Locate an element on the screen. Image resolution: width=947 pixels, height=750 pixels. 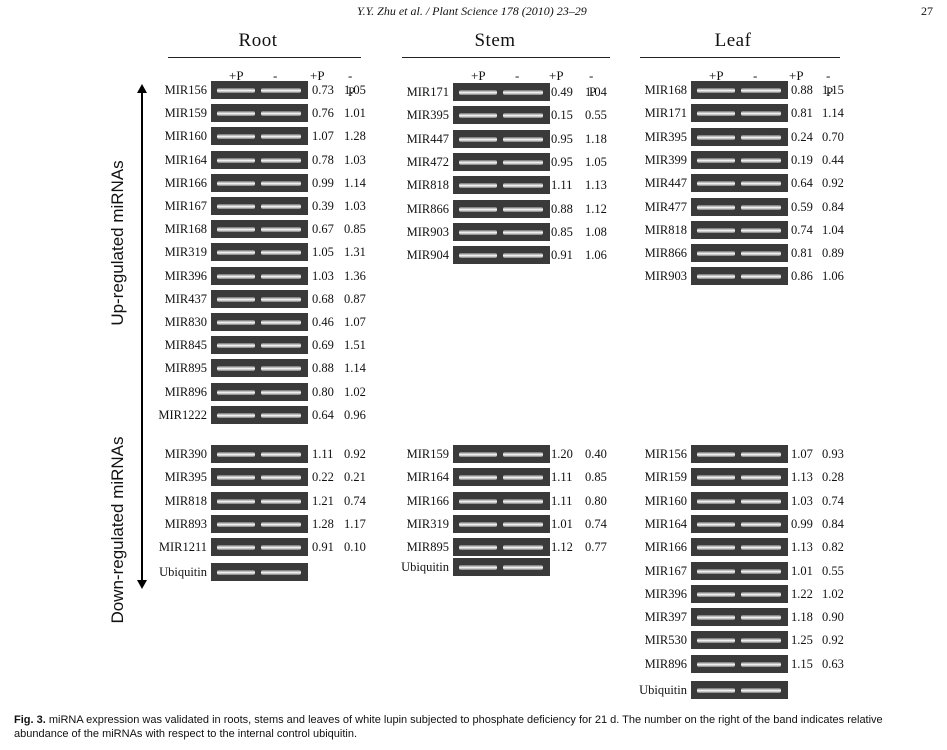
plus-p-value: 0.88 is located at coordinates (562, 208).